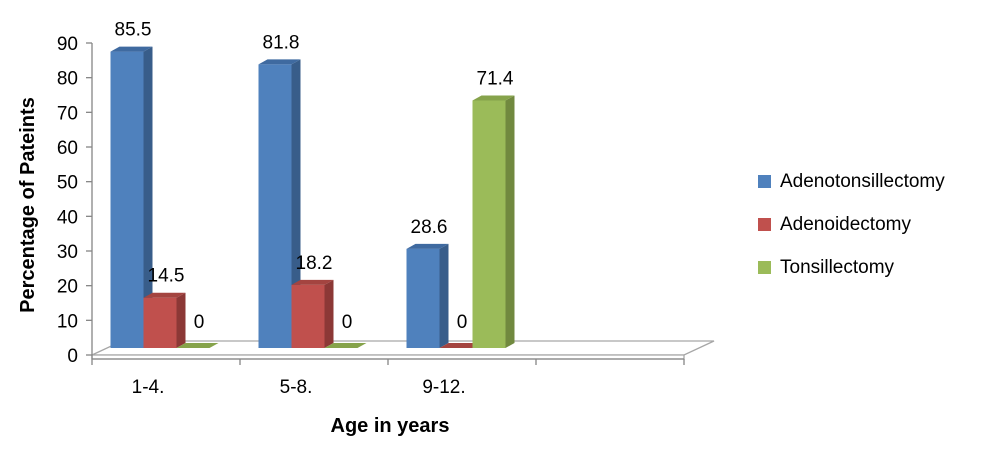 The image size is (1000, 450). What do you see at coordinates (67, 321) in the screenshot?
I see `y-tick-label: 10` at bounding box center [67, 321].